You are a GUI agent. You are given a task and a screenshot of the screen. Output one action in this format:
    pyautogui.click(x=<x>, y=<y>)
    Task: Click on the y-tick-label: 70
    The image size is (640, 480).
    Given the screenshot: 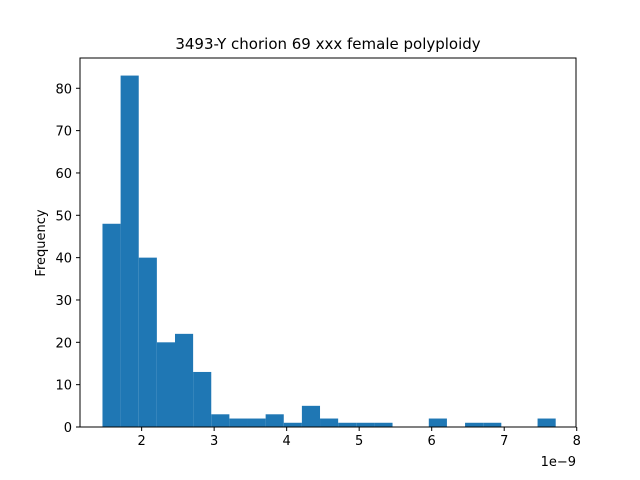 What is the action you would take?
    pyautogui.click(x=63, y=132)
    